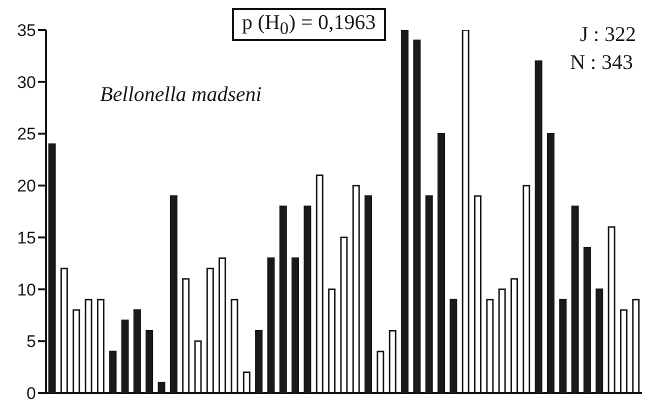  Describe the element at coordinates (26, 134) in the screenshot. I see `y-tick-label: 25` at that location.